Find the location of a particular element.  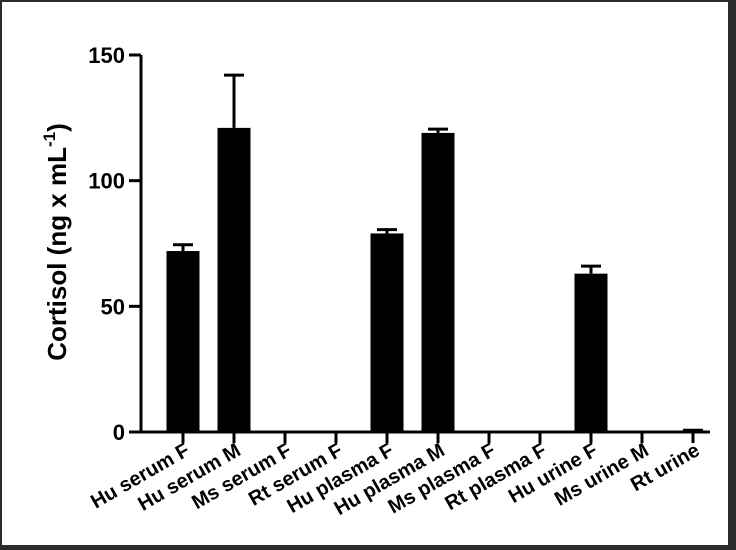

y-ticks-layer: 0 50 100 150 is located at coordinates (114, 244).